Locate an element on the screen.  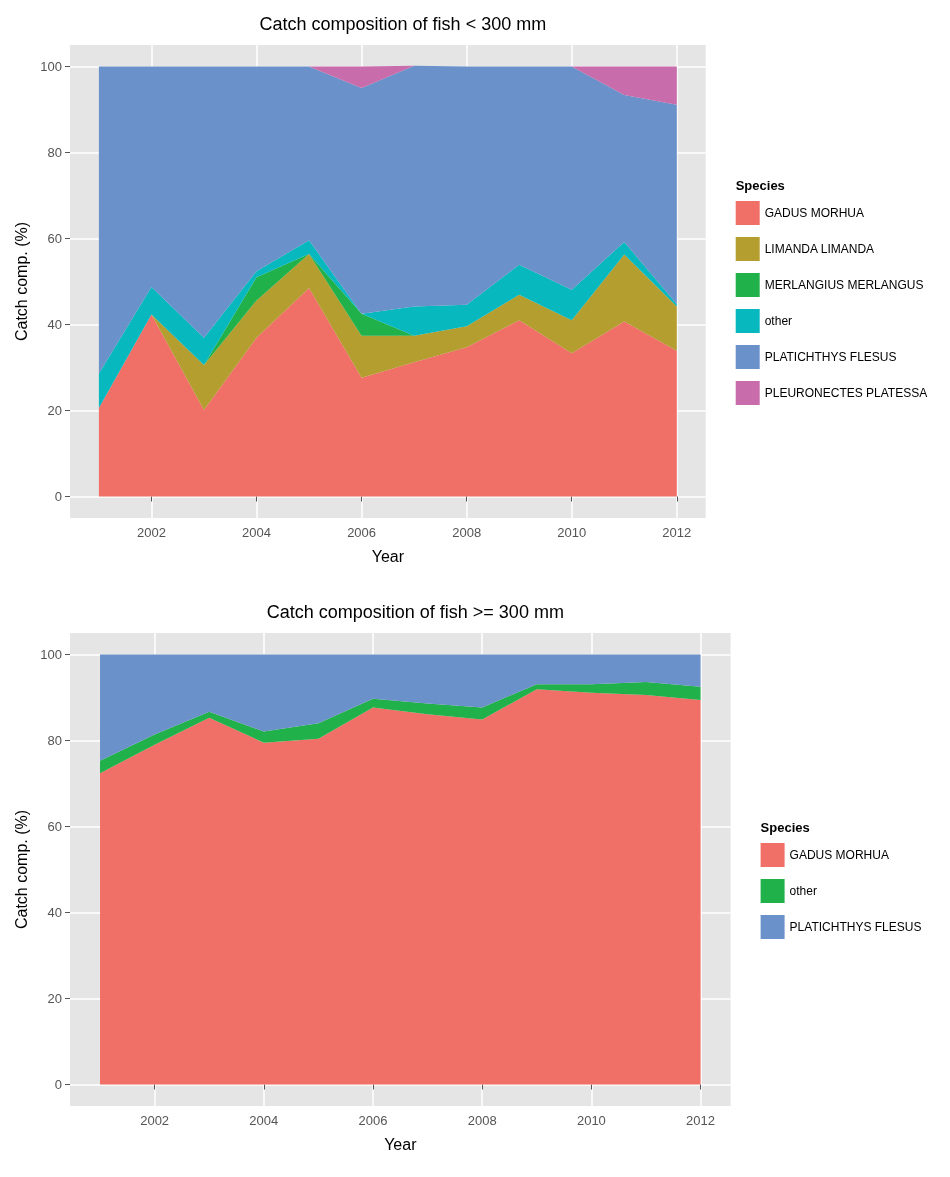
legend-label: PLEURONECTES PLATESSA is located at coordinates (846, 393).